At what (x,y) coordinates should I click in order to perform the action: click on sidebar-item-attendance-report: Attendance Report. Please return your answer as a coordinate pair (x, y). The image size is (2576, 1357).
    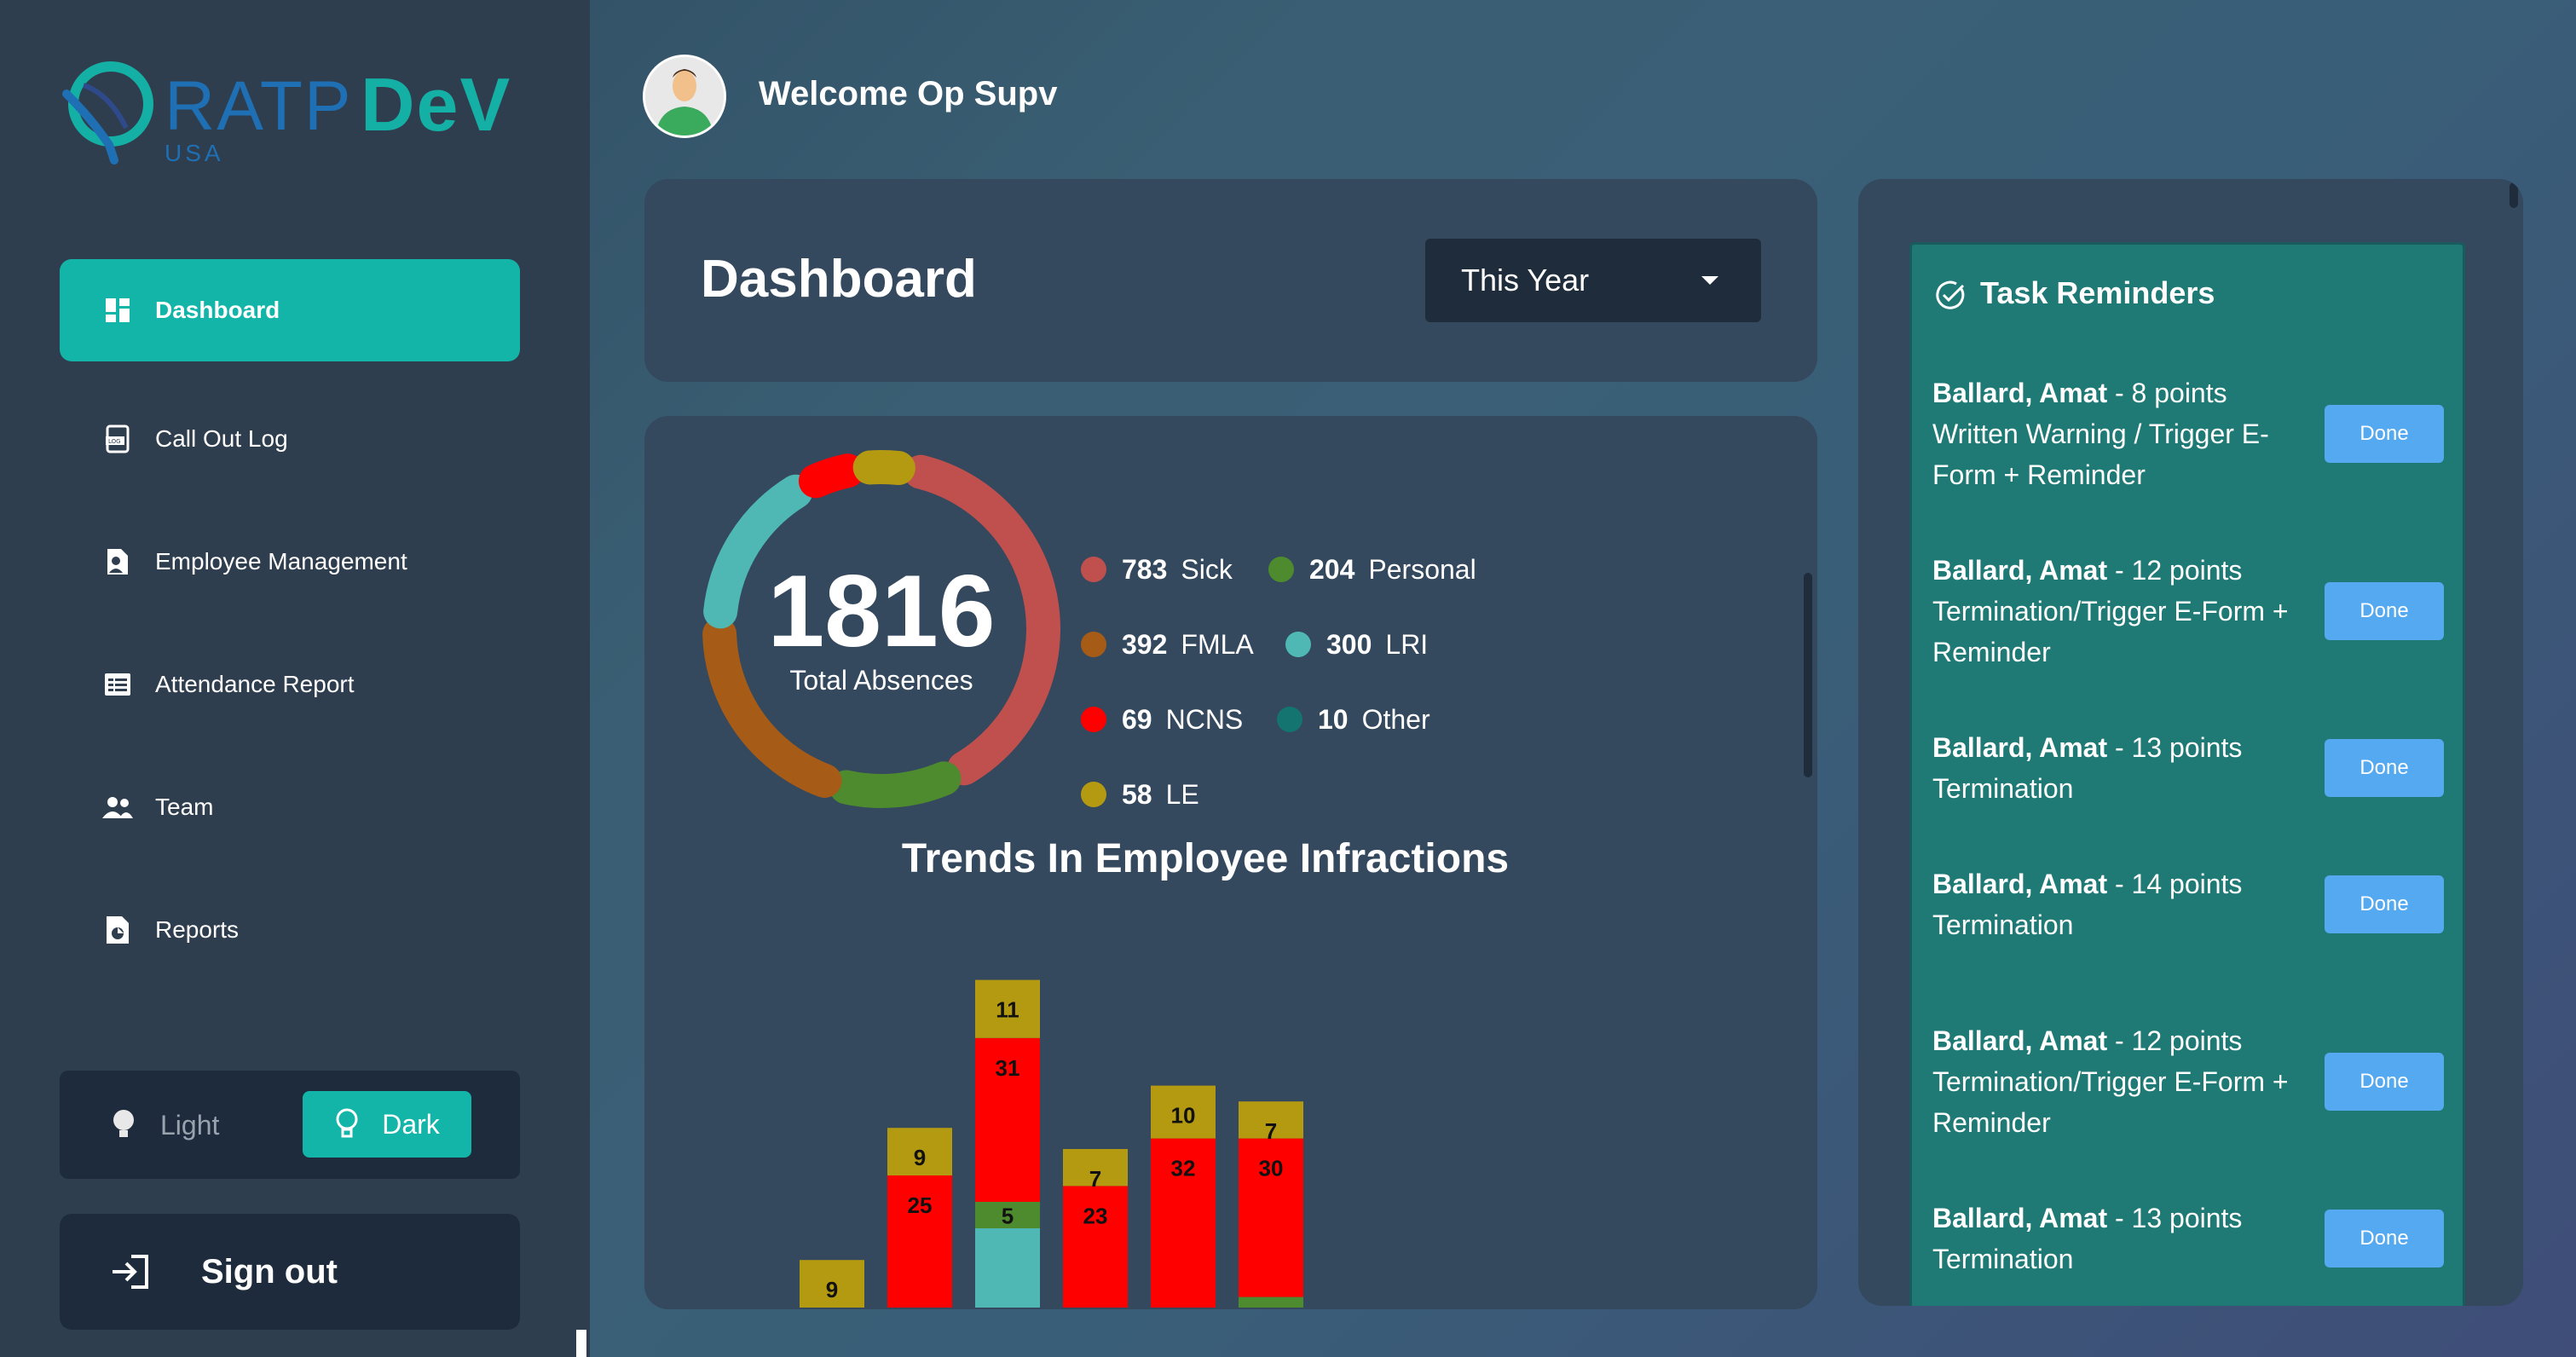
    Looking at the image, I should click on (290, 684).